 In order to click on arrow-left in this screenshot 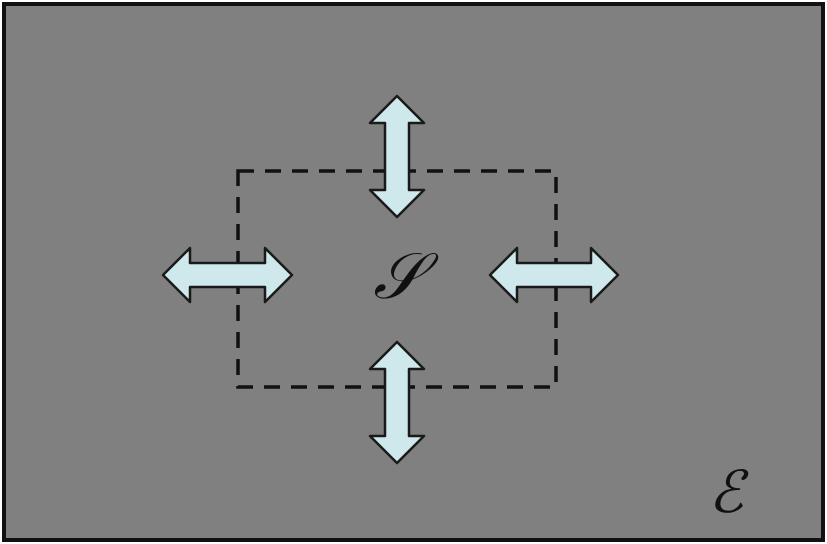, I will do `click(227, 275)`.